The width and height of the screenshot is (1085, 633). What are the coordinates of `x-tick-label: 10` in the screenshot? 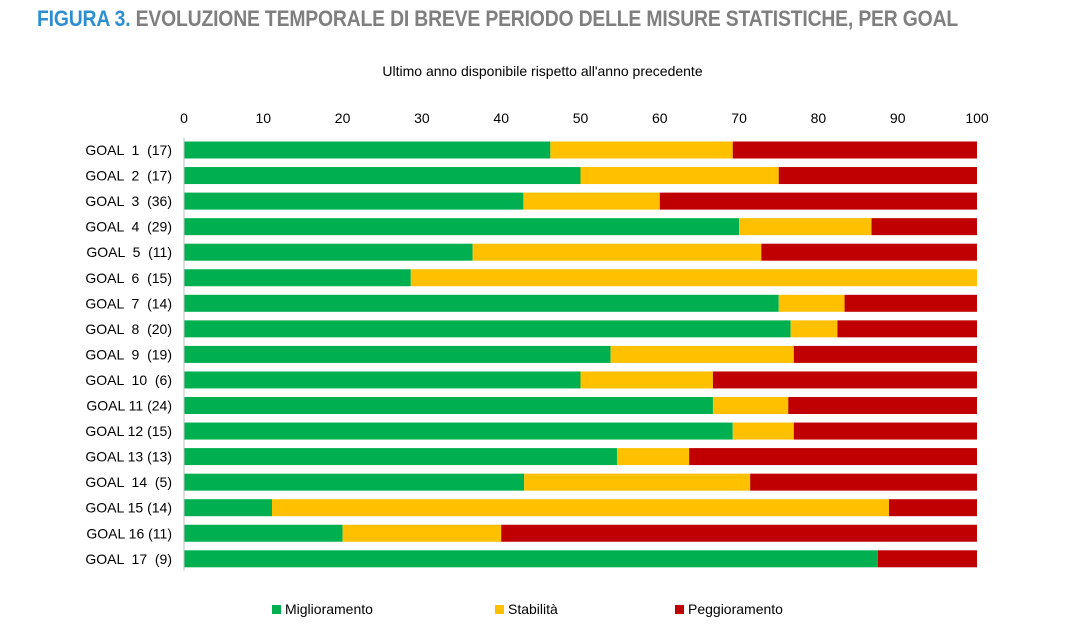 It's located at (264, 118).